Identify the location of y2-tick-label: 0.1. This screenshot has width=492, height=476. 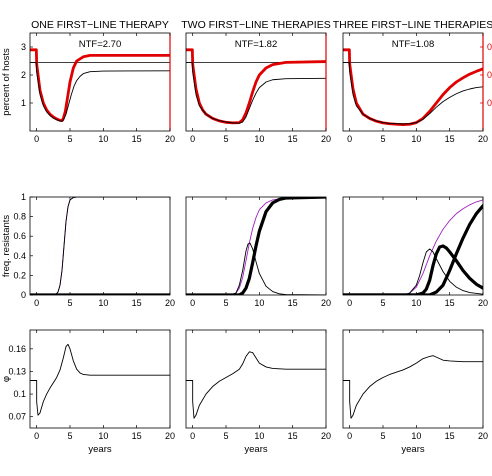
(489, 103).